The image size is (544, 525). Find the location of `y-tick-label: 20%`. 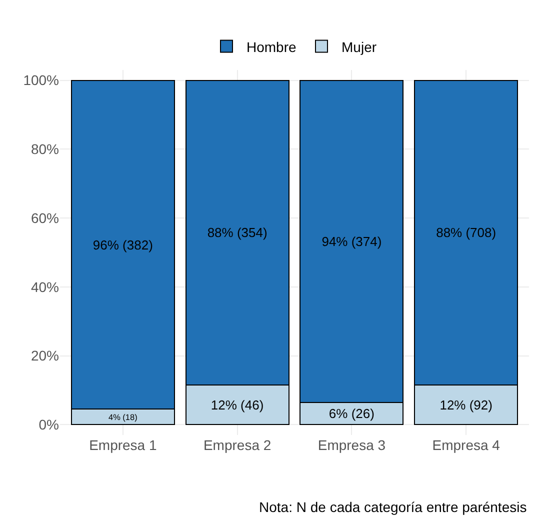

y-tick-label: 20% is located at coordinates (44, 356).